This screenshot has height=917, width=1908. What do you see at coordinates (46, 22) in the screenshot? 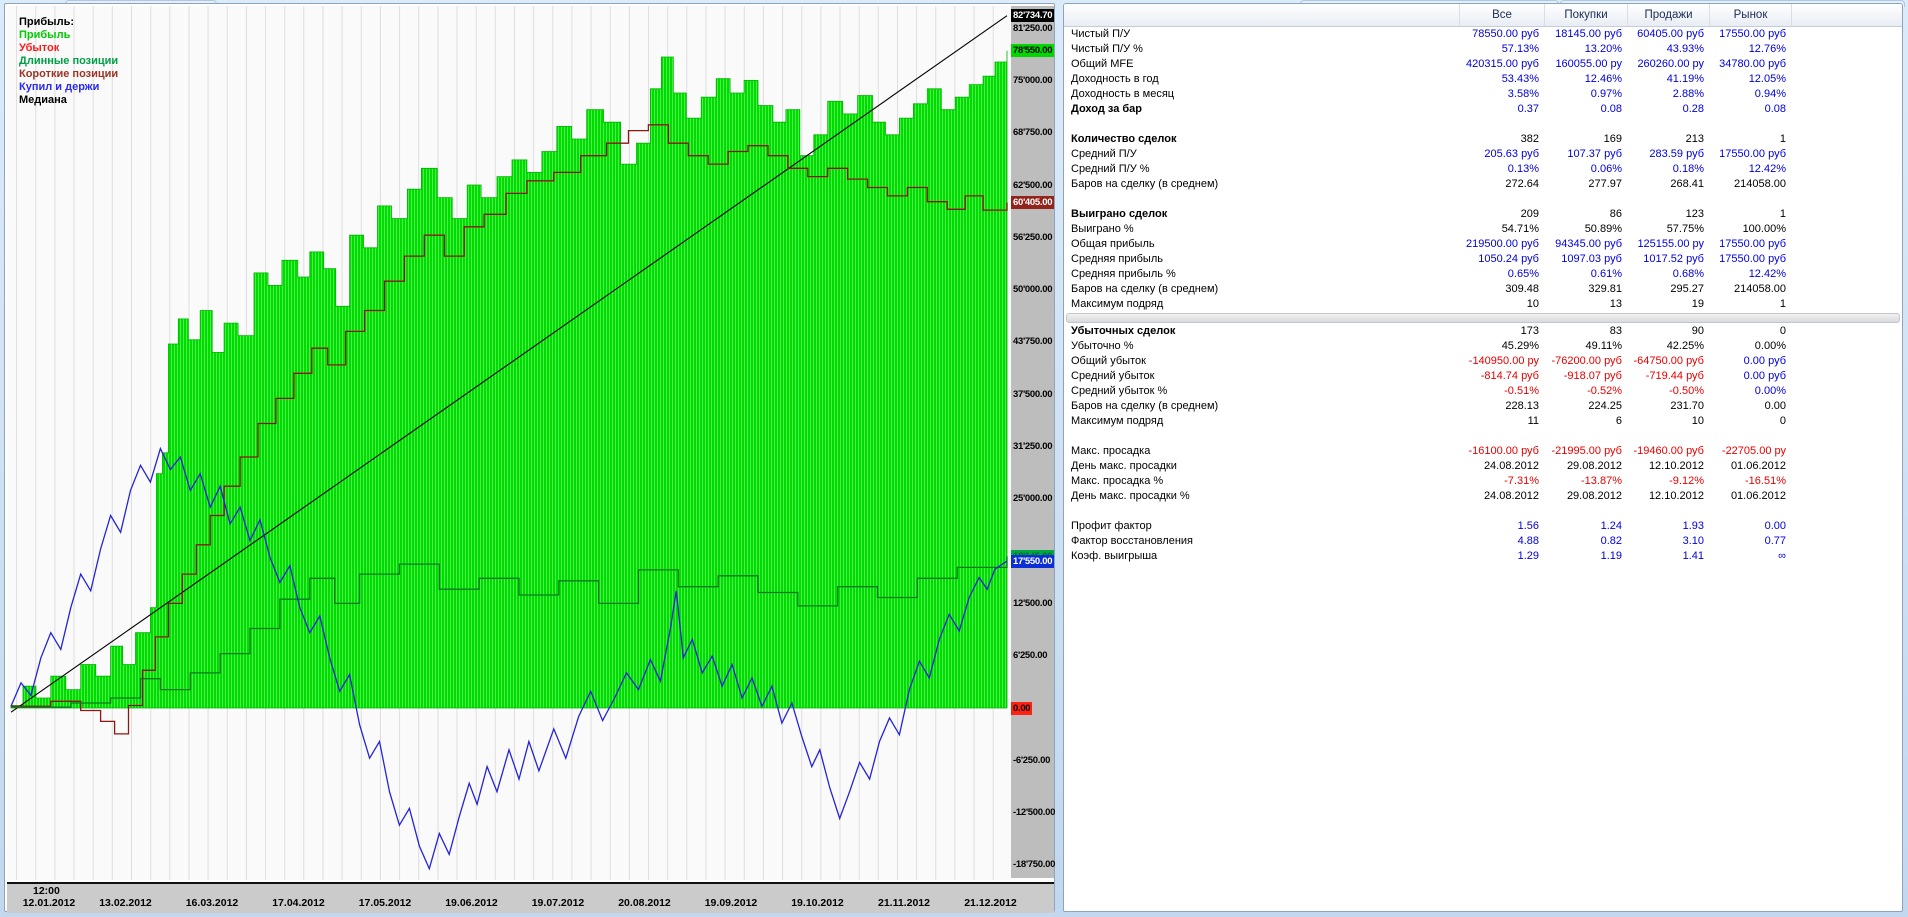
I see `legend-title: Прибыль:` at bounding box center [46, 22].